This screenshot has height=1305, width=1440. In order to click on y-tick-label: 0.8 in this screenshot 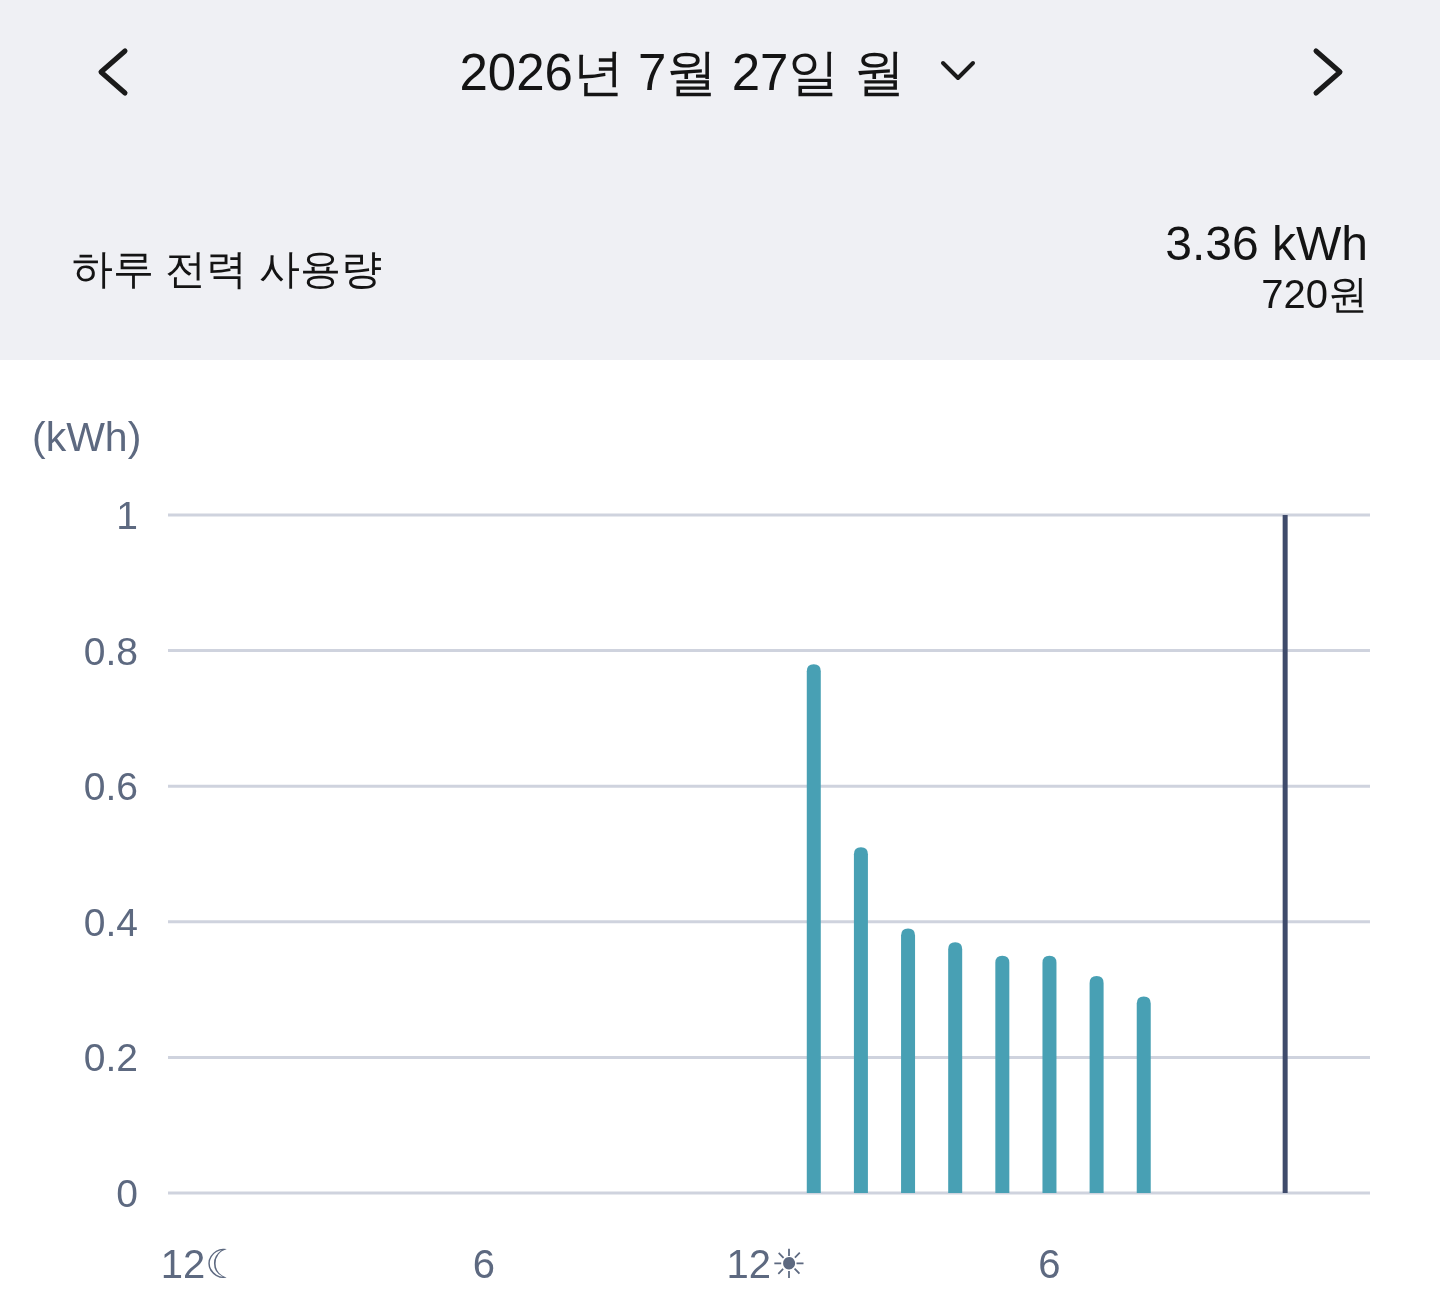, I will do `click(110, 651)`.